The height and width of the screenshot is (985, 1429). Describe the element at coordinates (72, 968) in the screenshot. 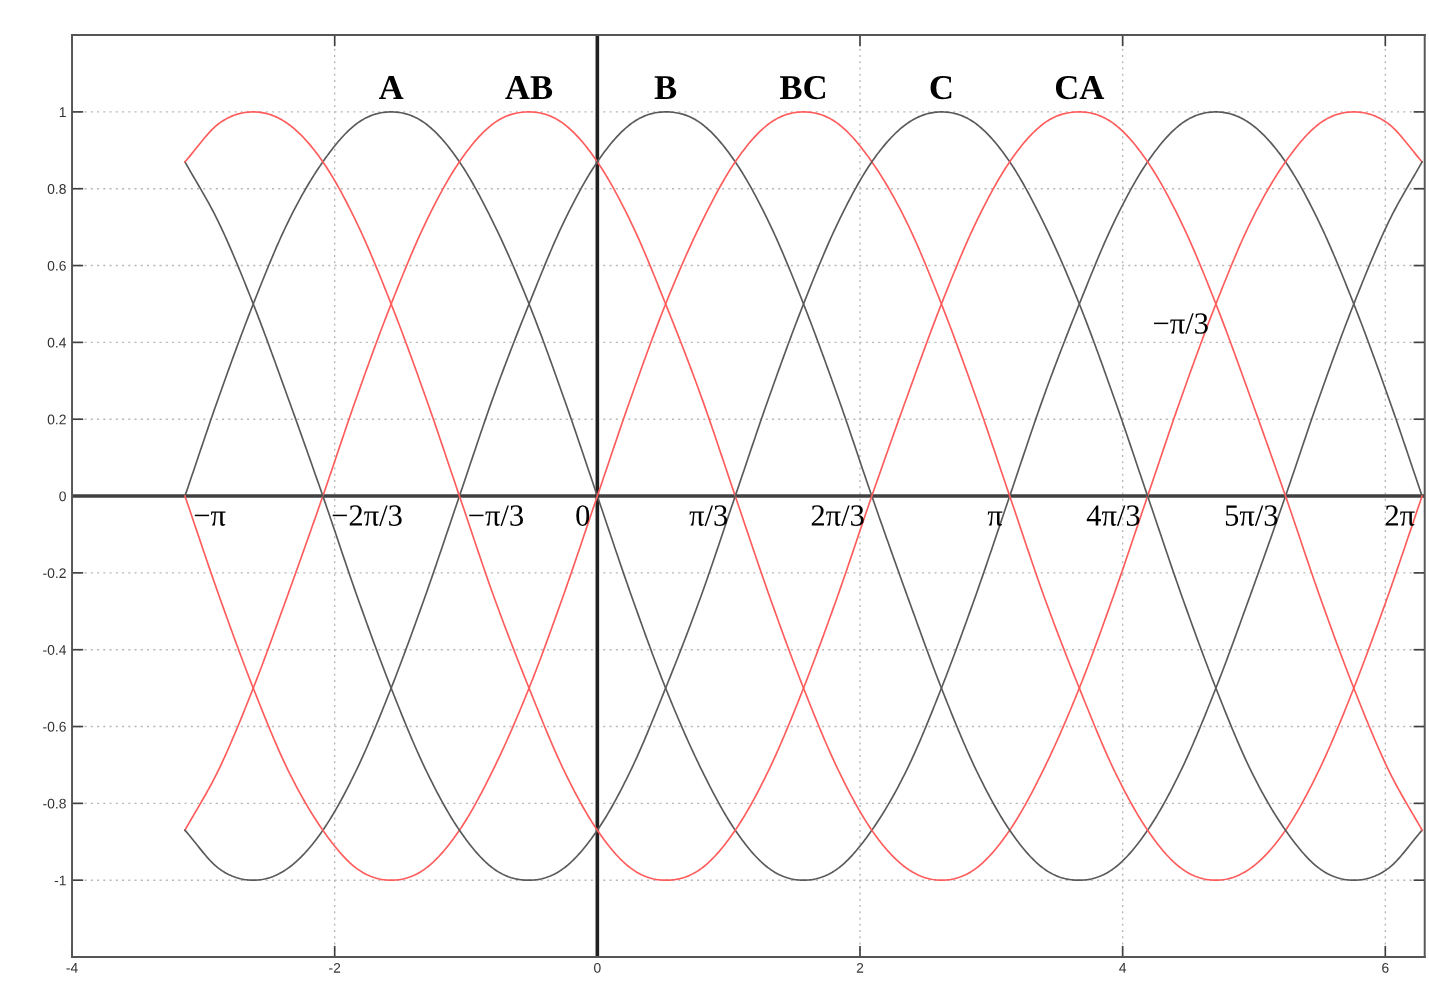

I see `x-tick-label: -4` at that location.